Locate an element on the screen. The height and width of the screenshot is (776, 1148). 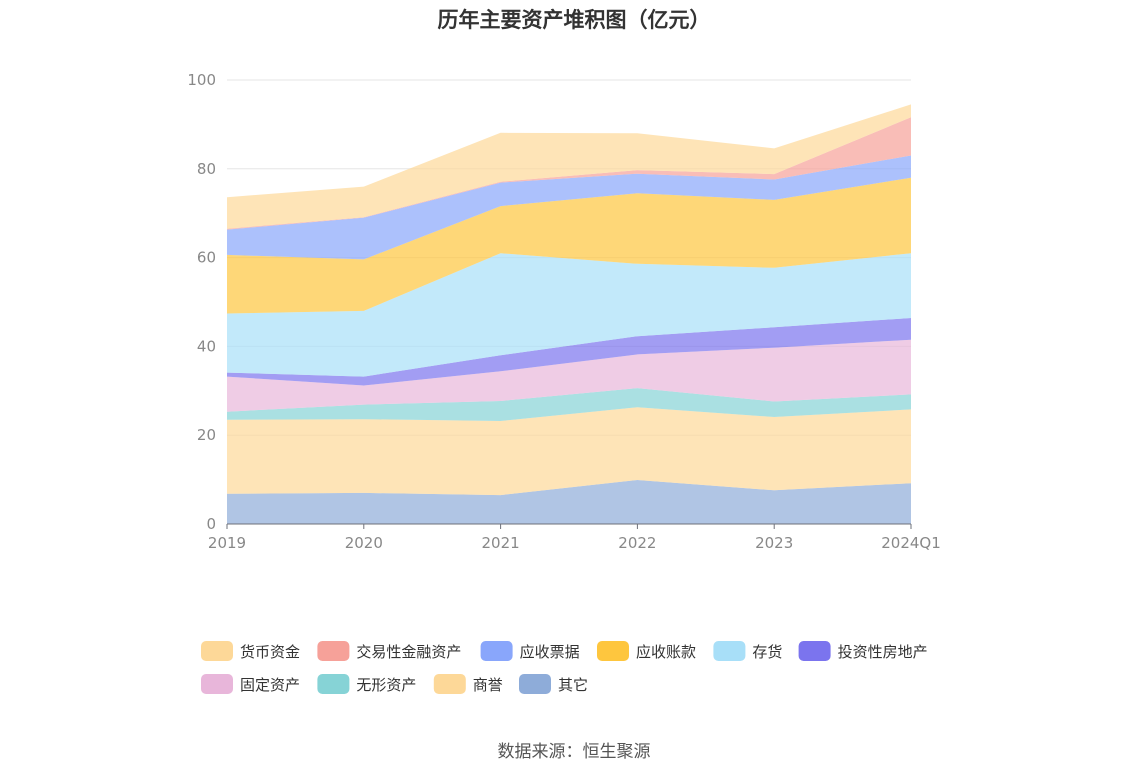
source-text: 数据来源：恒生聚源 is located at coordinates (574, 752).